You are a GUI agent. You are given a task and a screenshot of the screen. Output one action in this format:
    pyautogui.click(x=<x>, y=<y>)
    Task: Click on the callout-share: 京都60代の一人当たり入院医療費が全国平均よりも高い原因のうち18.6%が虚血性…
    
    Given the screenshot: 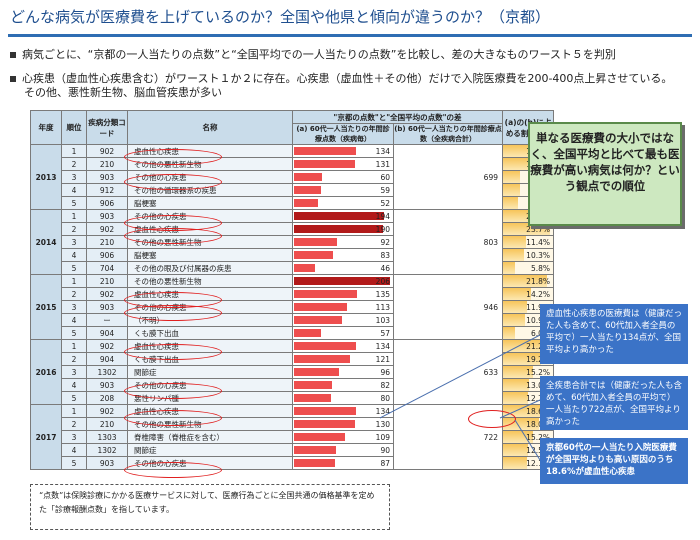 What is the action you would take?
    pyautogui.click(x=614, y=461)
    